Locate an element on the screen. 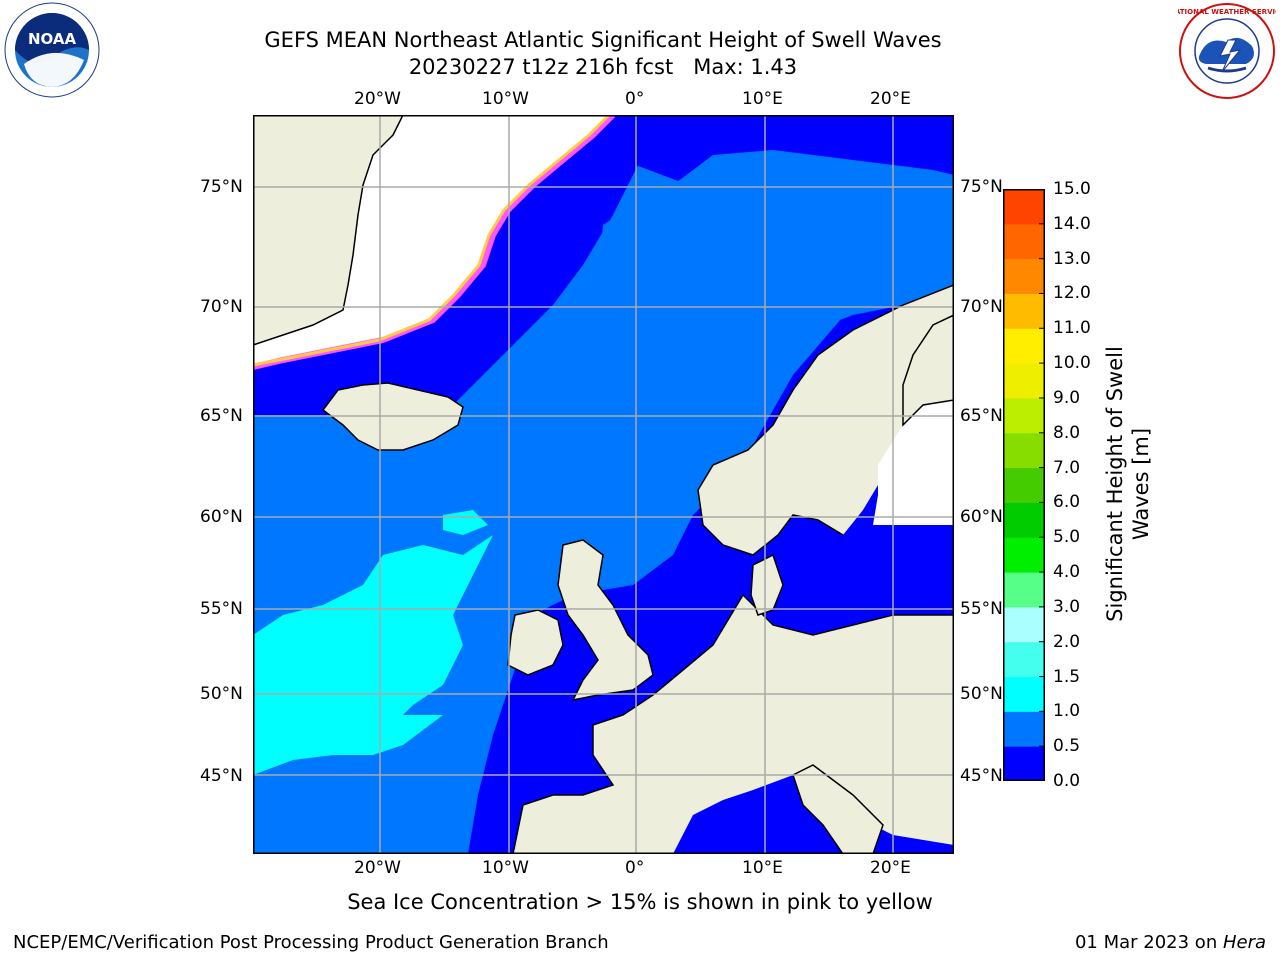 This screenshot has height=960, width=1280. sea-mid-patch is located at coordinates (776, 297).